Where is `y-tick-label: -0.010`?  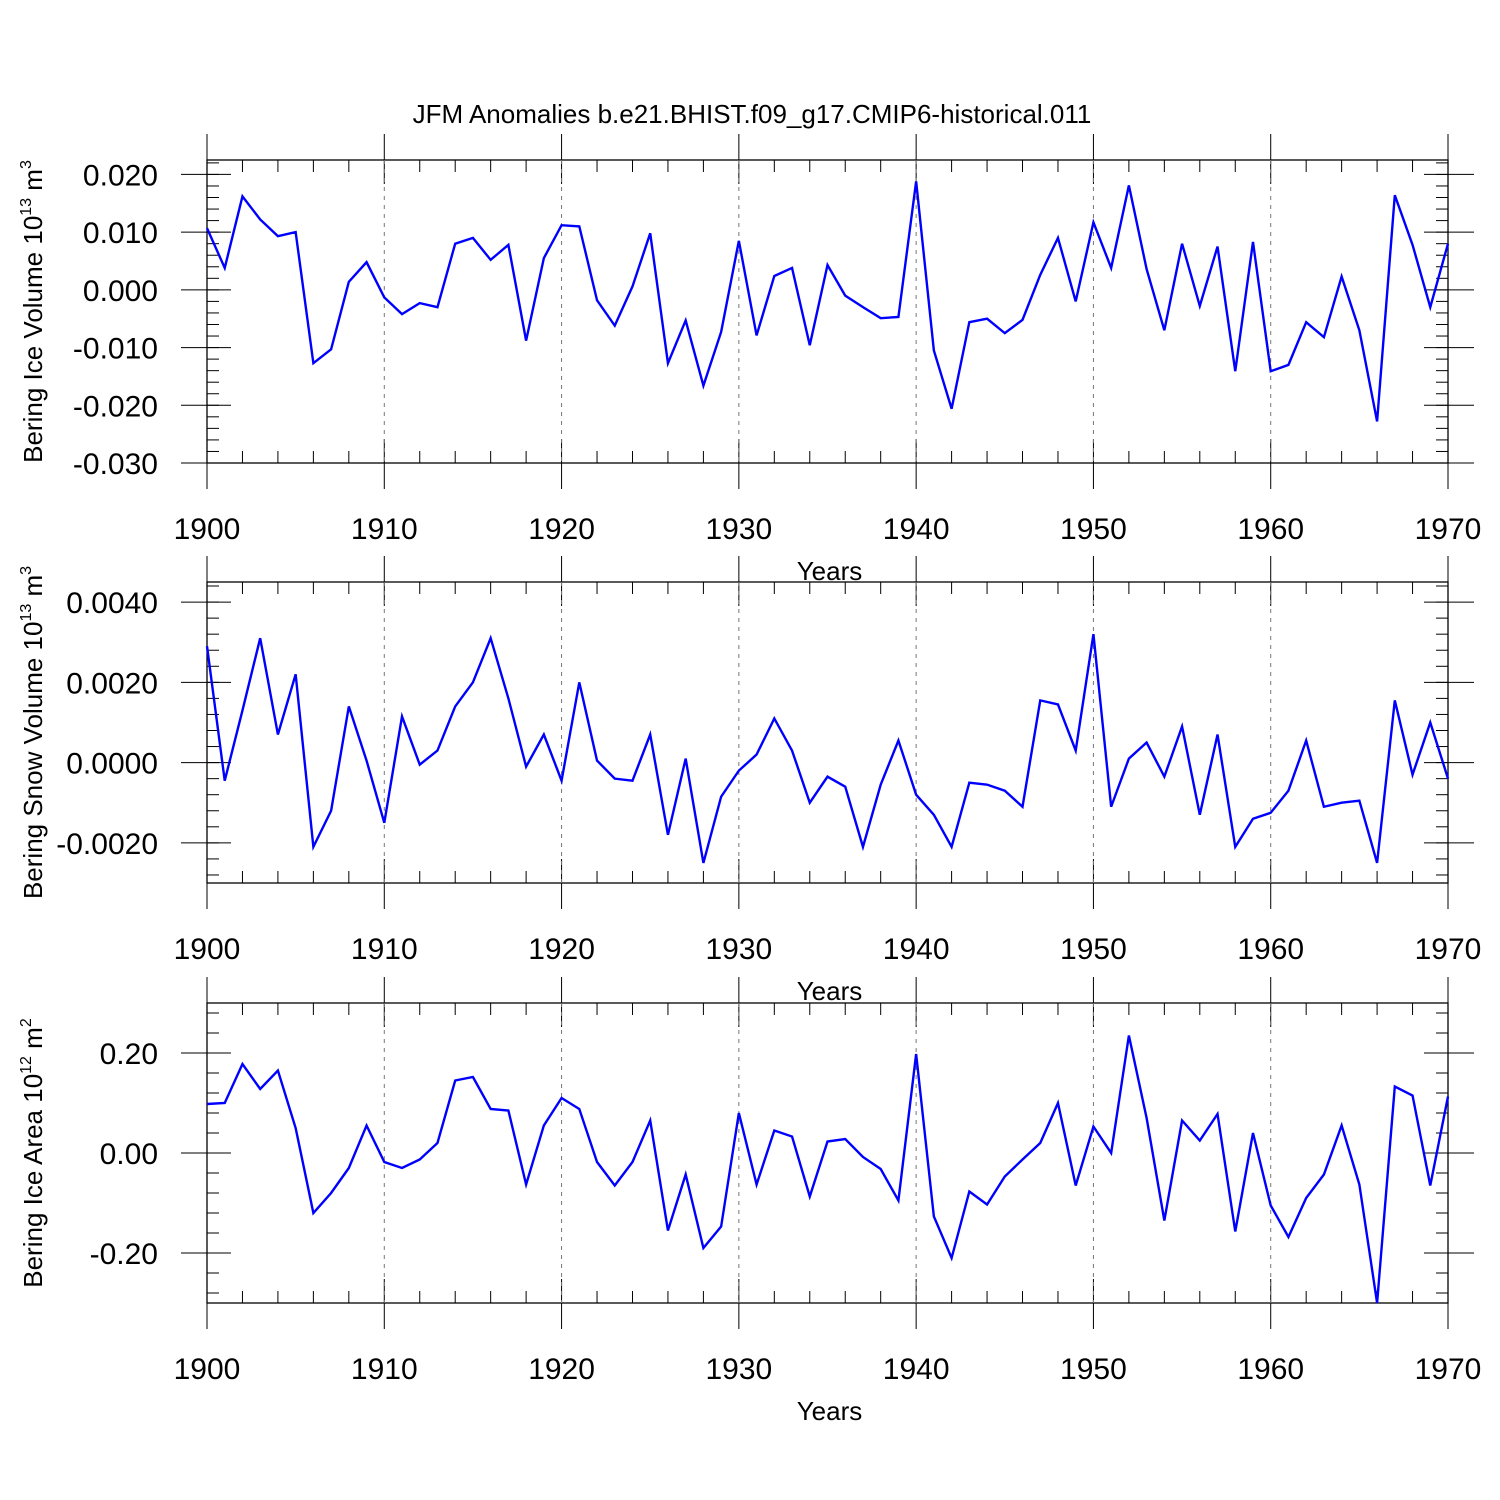
y-tick-label: -0.010 is located at coordinates (115, 349).